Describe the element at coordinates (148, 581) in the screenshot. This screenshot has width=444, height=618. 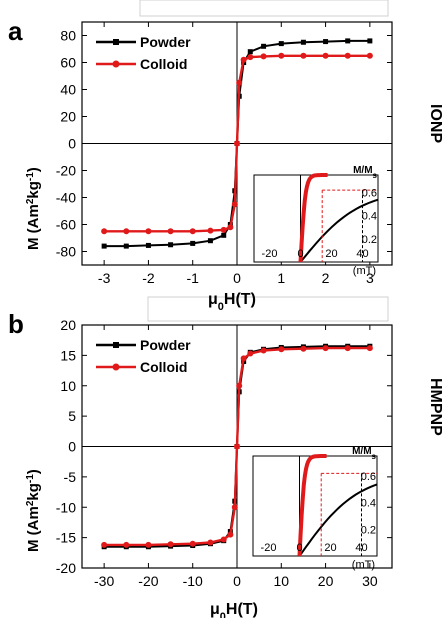
I see `x-tick-label: -20` at that location.